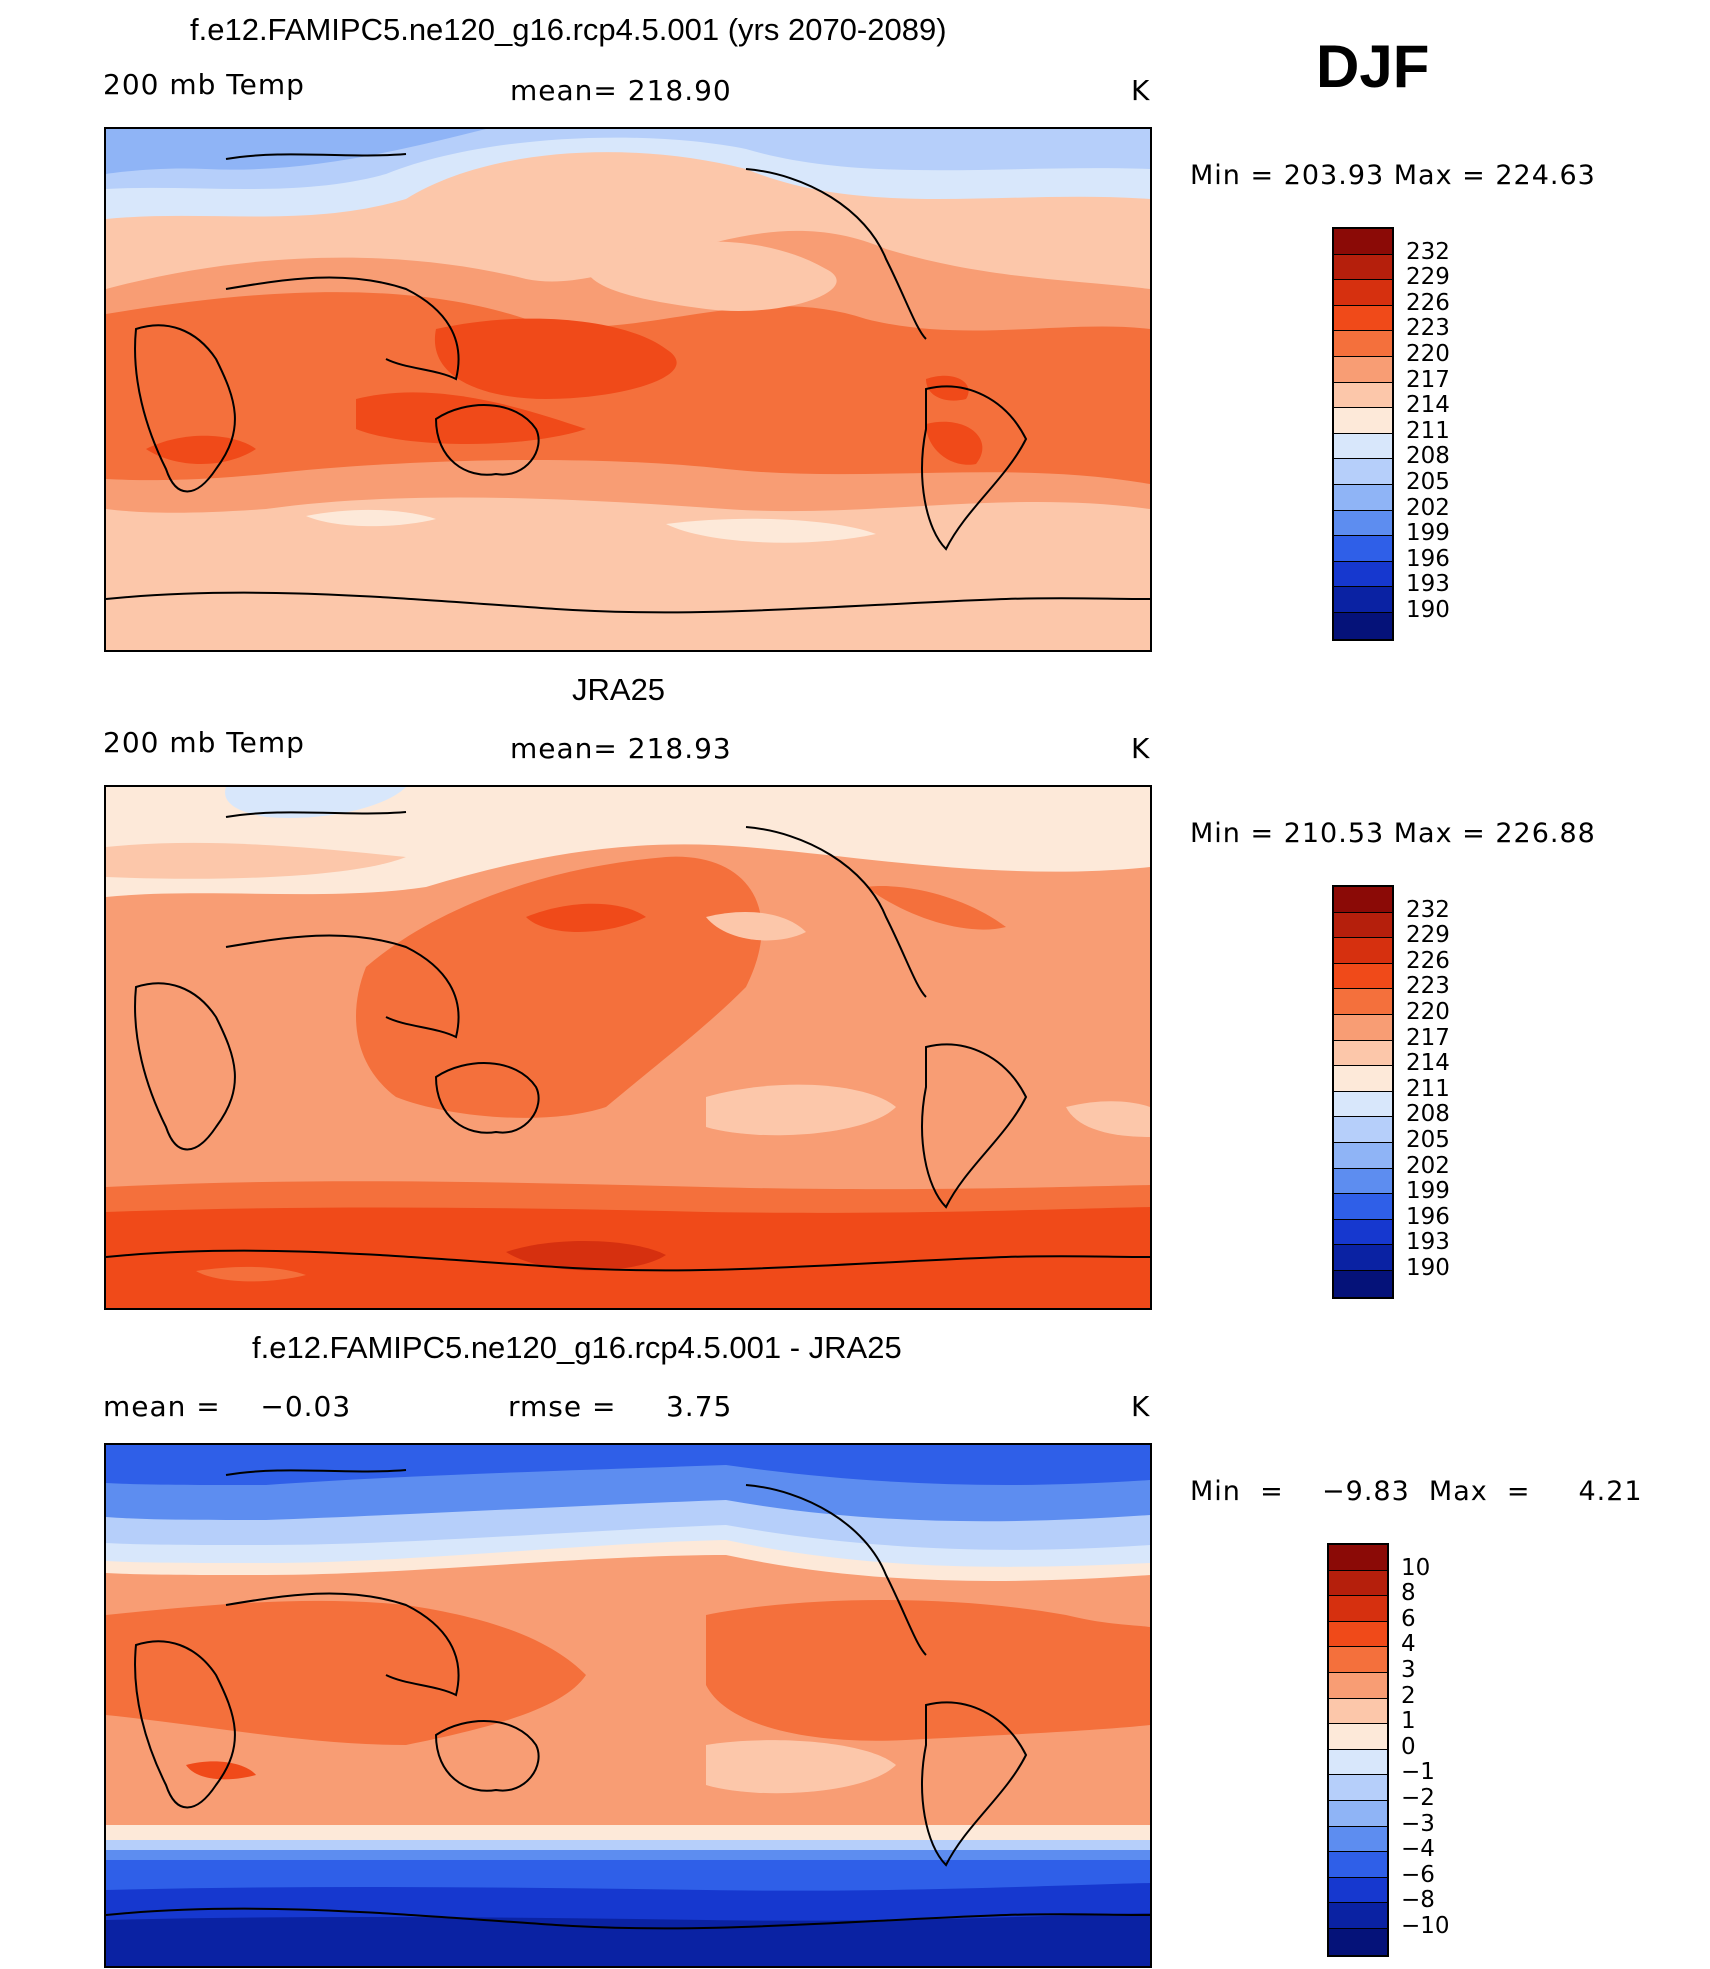  Describe the element at coordinates (1428, 960) in the screenshot. I see `colorbar-level-label: 226` at that location.